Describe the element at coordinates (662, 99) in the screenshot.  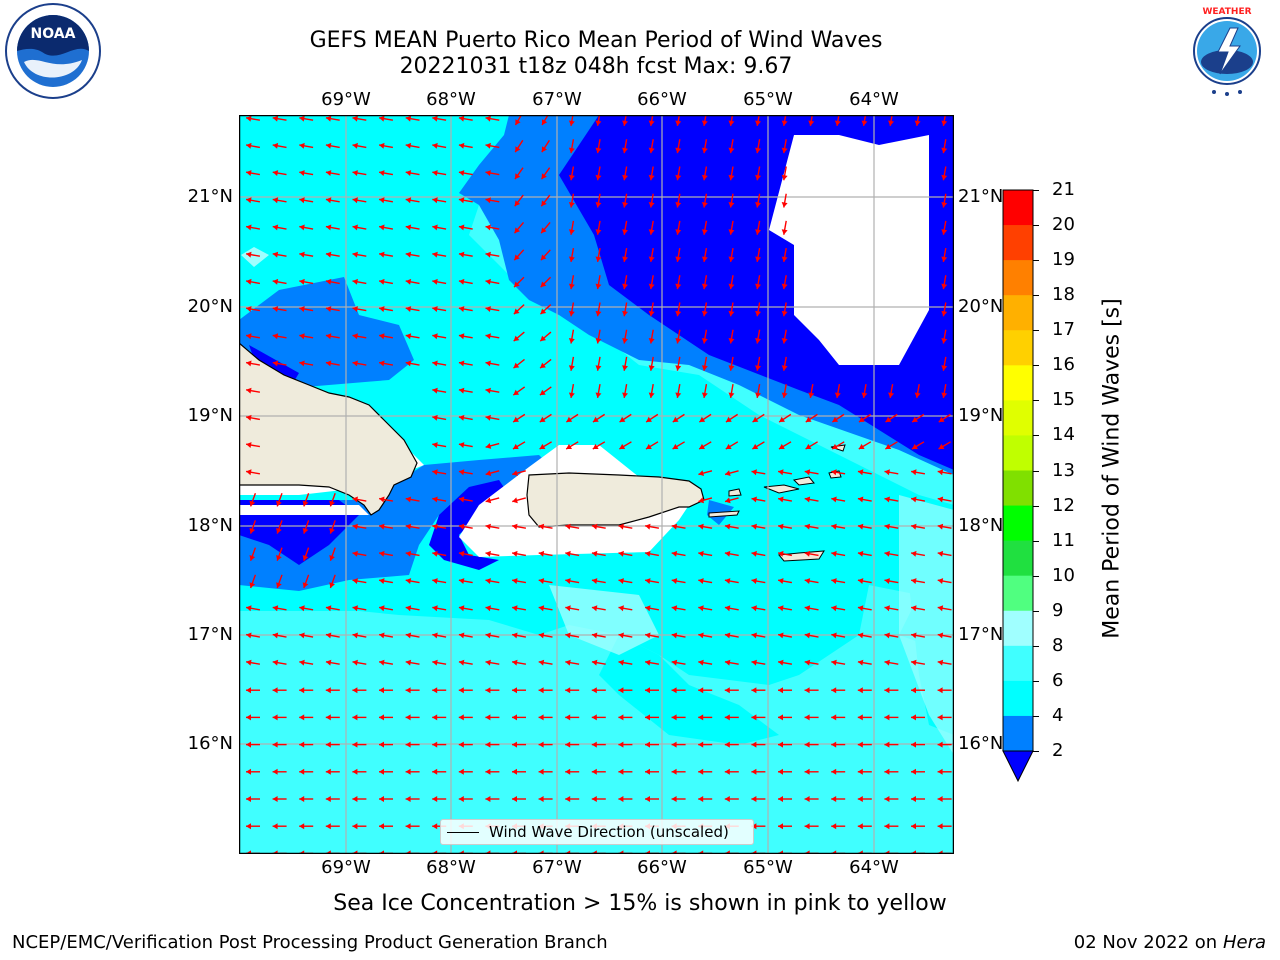
I see `lon-label-top: 66°W` at that location.